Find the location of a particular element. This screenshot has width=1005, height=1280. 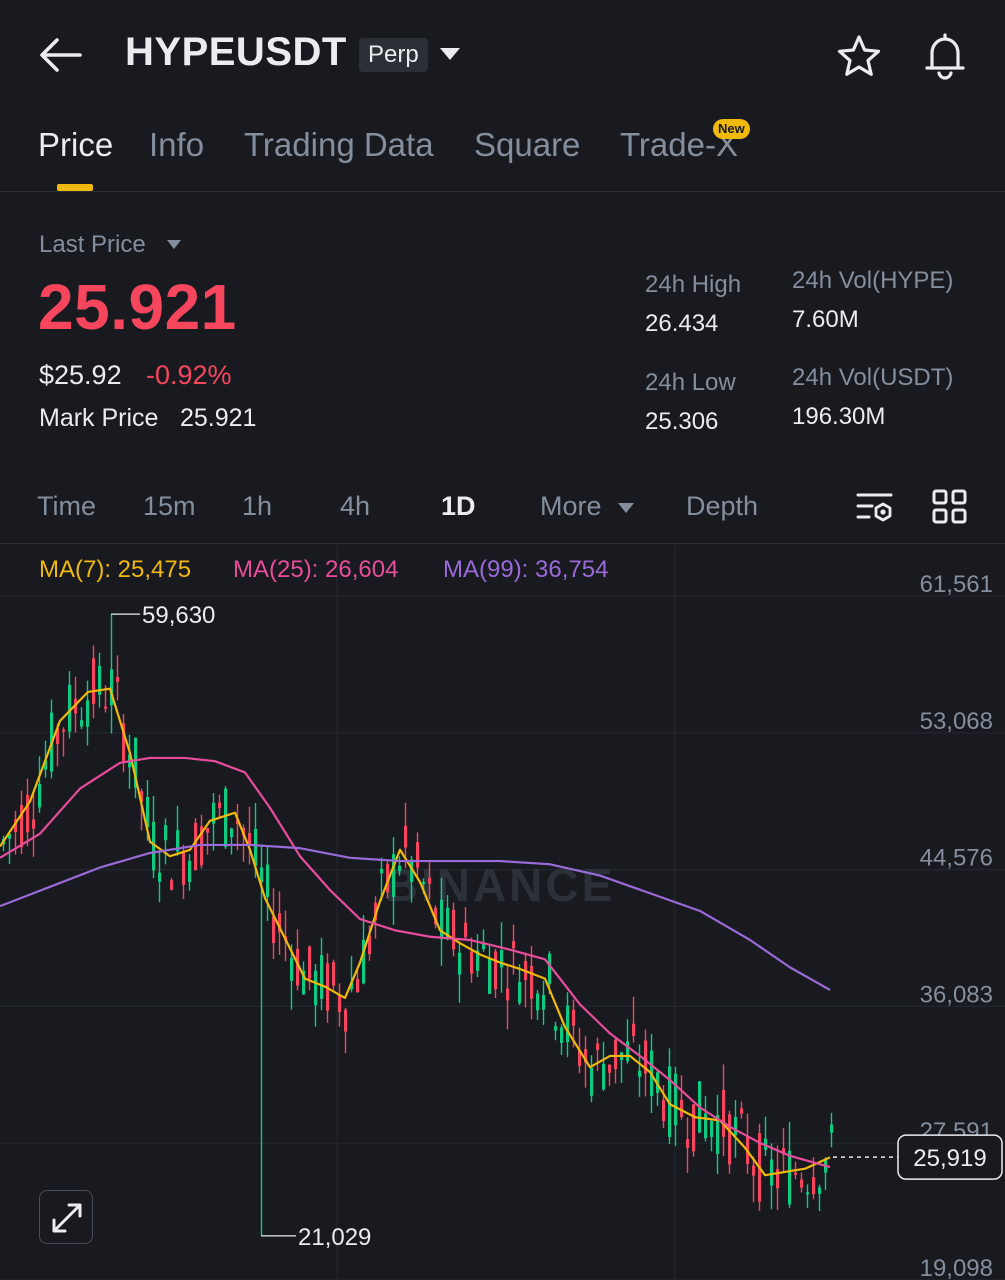

usd-price: $25.92 is located at coordinates (80, 375).